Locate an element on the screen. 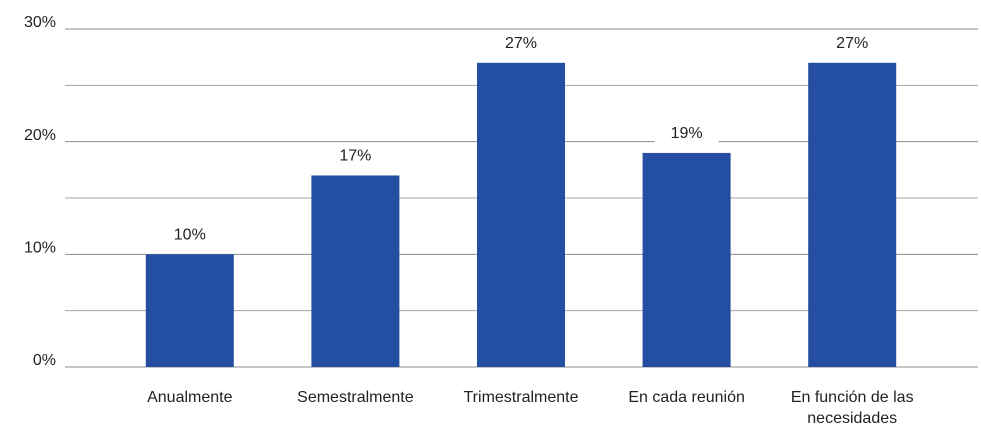 This screenshot has width=981, height=430. value-label: 19% is located at coordinates (687, 133).